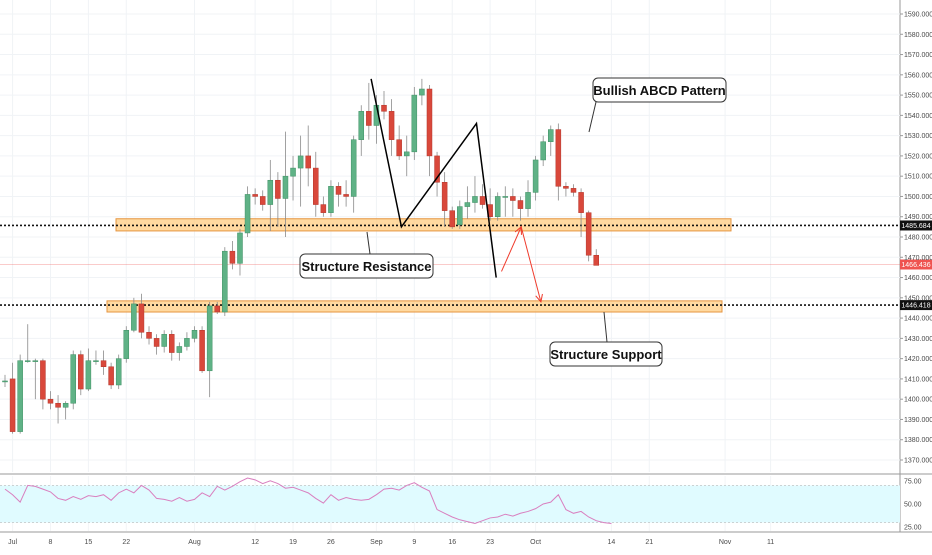  Describe the element at coordinates (725, 542) in the screenshot. I see `time-tick-label: Nov` at that location.